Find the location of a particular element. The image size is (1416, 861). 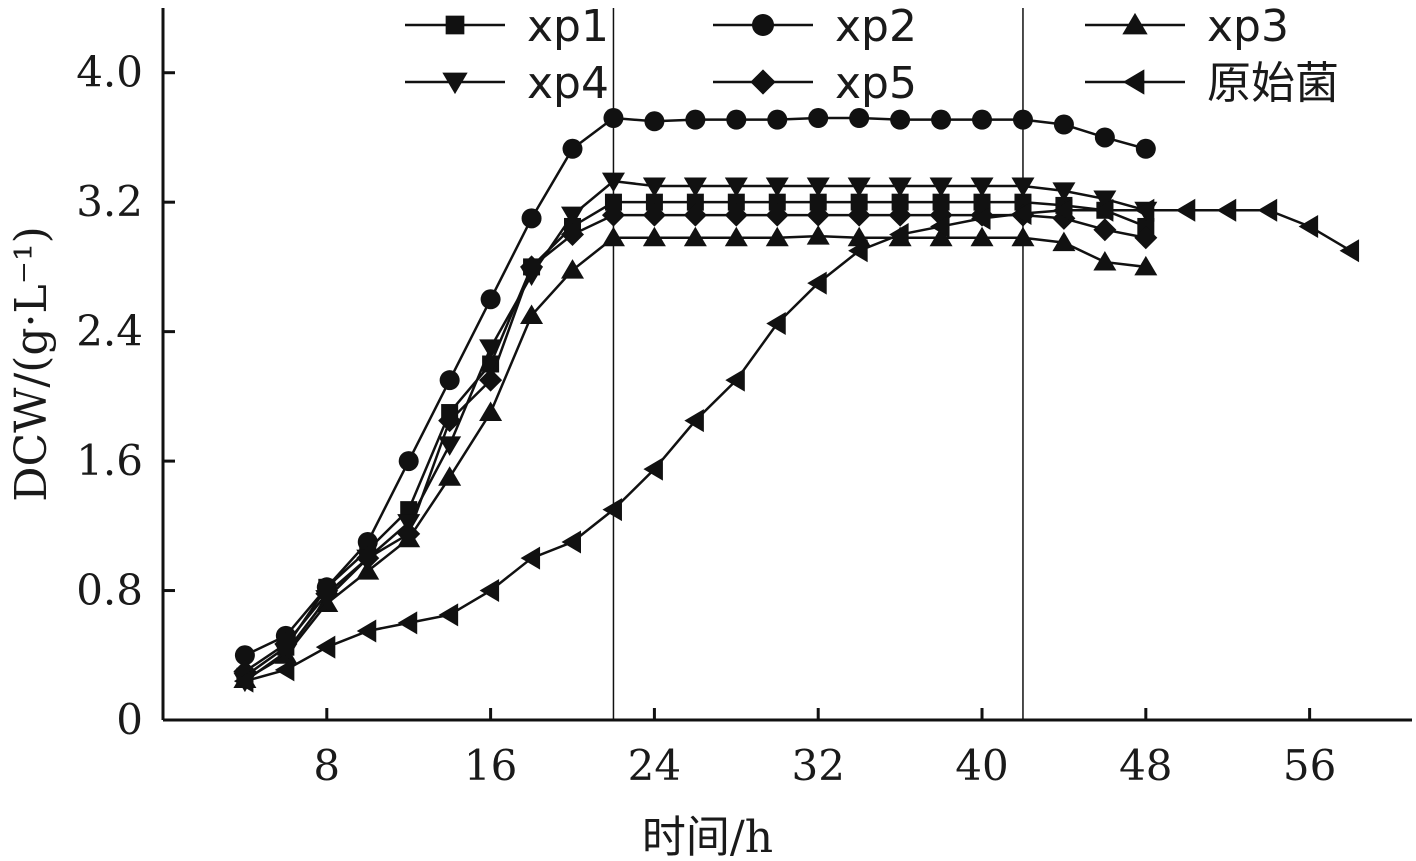

y-tick-label: 1.6 is located at coordinates (109, 460).